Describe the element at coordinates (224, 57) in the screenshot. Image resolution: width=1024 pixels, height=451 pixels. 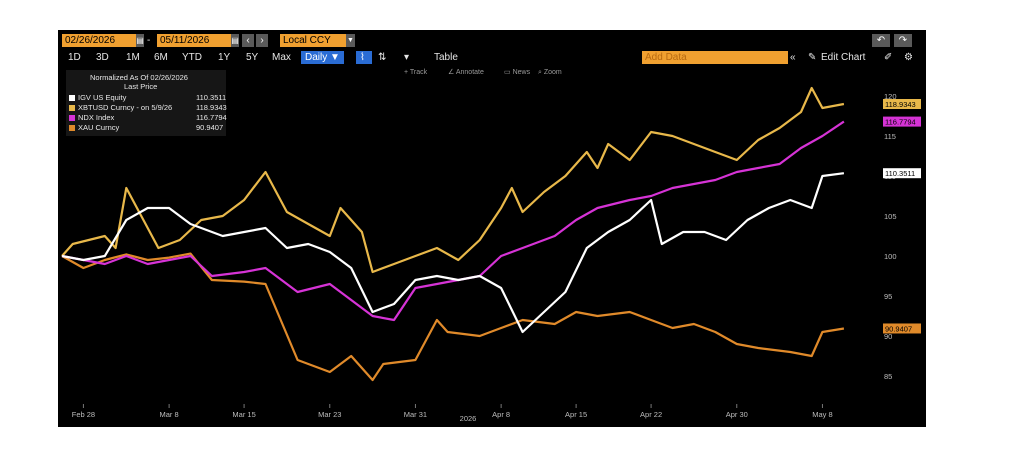
I see `range-1y: 1Y` at that location.